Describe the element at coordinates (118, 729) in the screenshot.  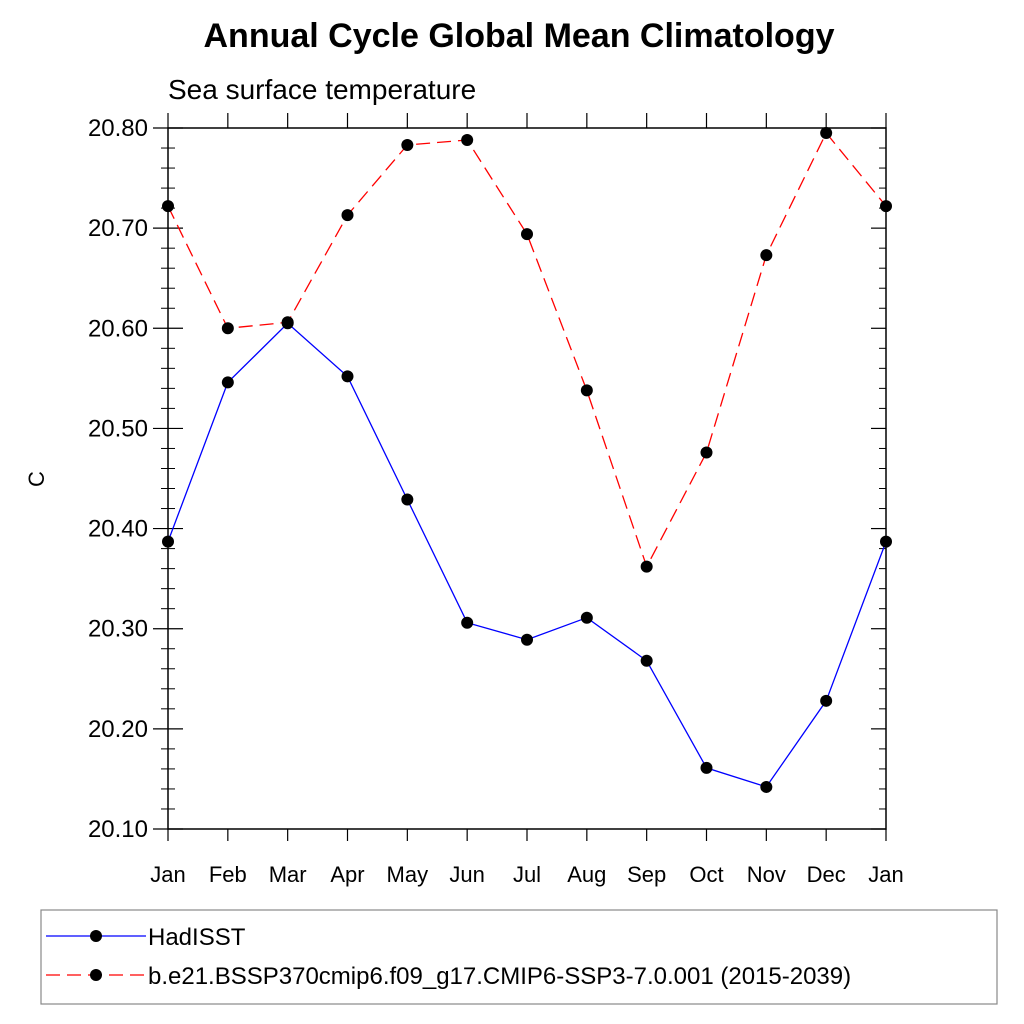
I see `y-tick-label: 20.20` at that location.